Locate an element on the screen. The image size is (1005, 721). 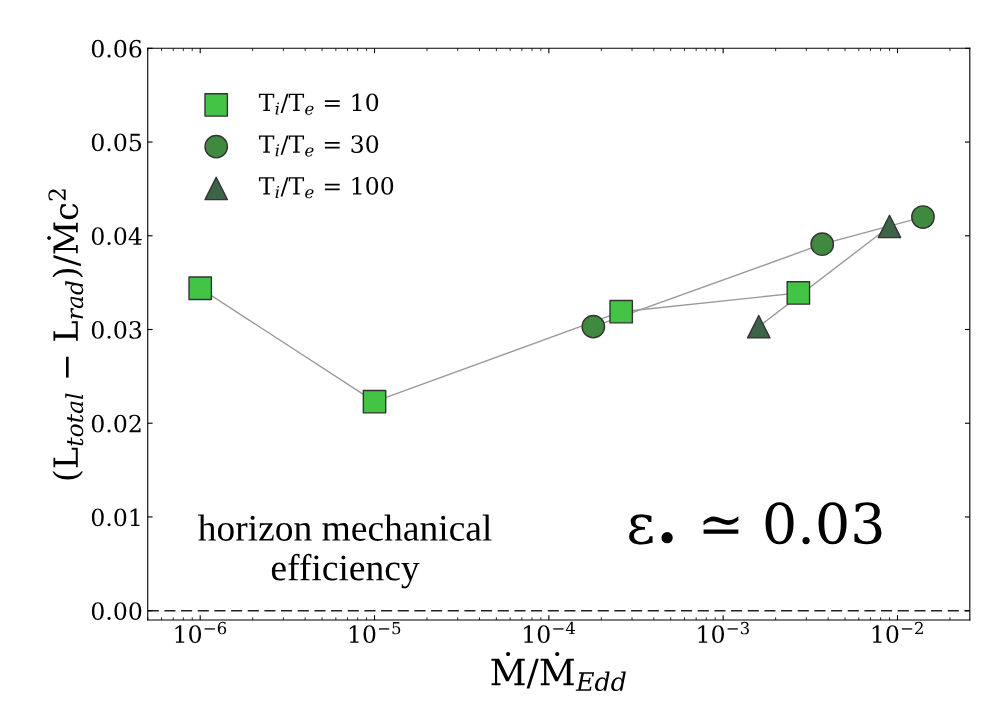
y-tick-label: 0.06 is located at coordinates (116, 48).